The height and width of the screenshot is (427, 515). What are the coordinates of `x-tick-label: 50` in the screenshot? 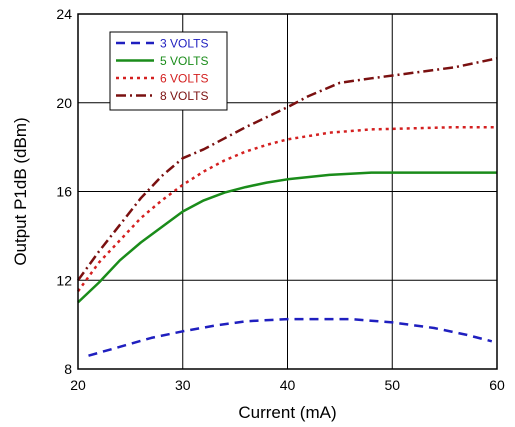 It's located at (392, 385).